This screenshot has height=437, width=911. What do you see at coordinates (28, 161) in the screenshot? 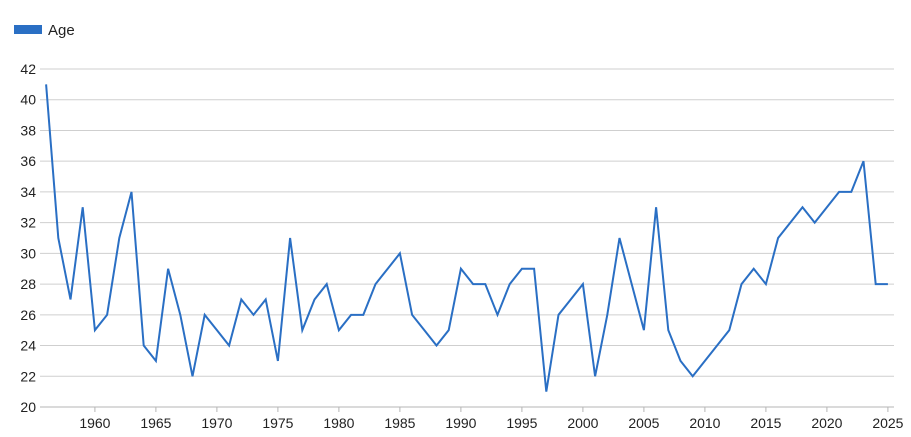
I see `y-tick-label: 36` at bounding box center [28, 161].